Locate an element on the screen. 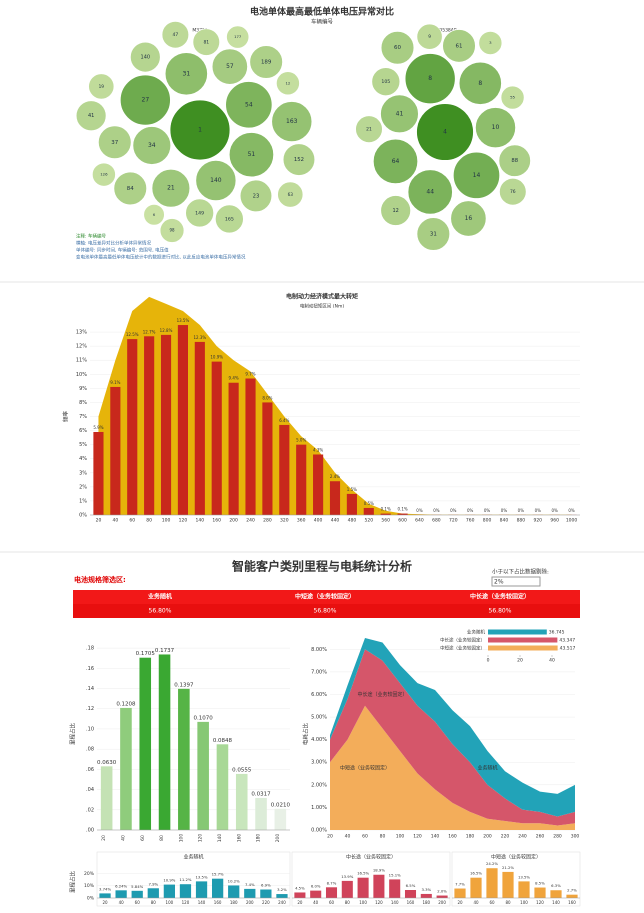 This screenshot has height=913, width=644. threshold-input is located at coordinates (516, 581).